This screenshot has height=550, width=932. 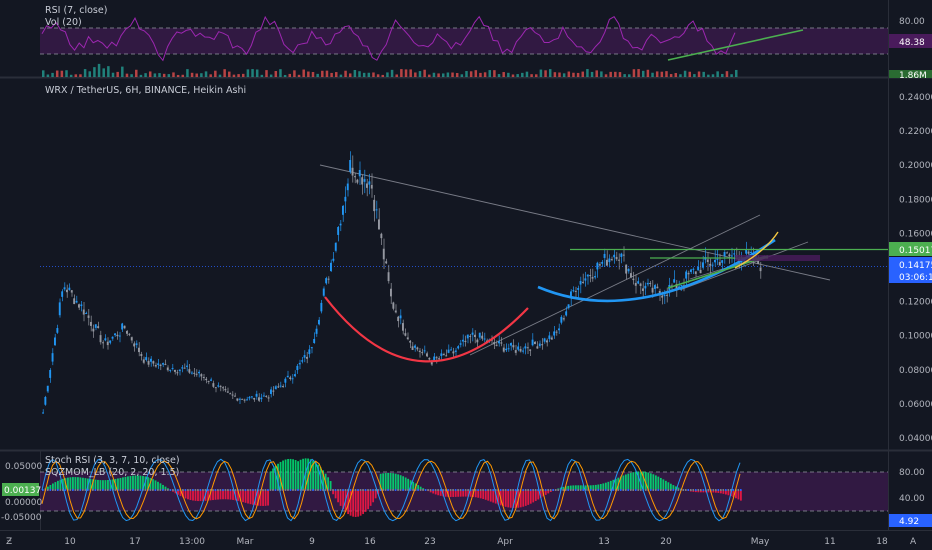 What do you see at coordinates (426, 329) in the screenshot?
I see `cup-curve-red` at bounding box center [426, 329].